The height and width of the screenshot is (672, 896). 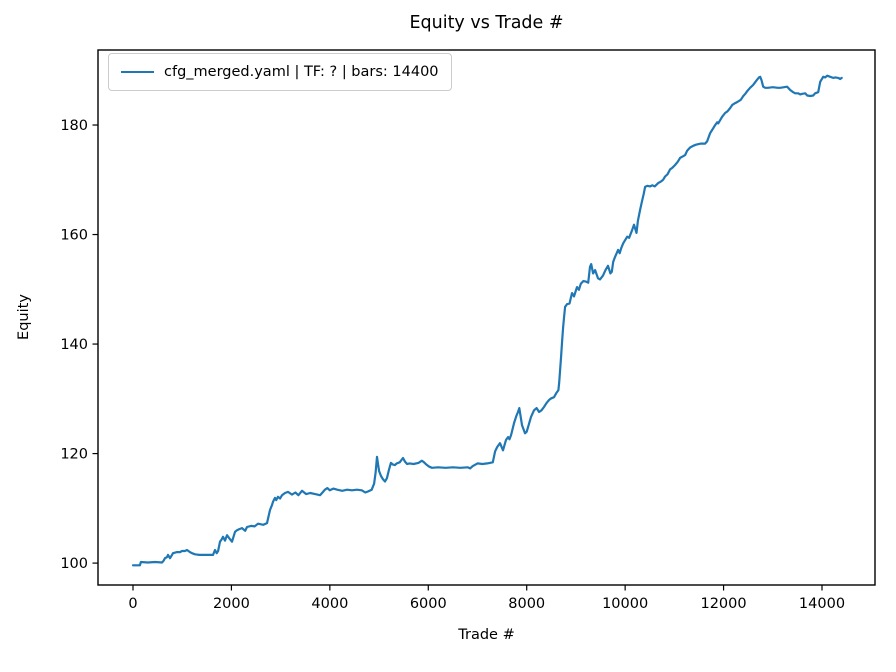 I want to click on y-tick-label: 140, so click(x=74, y=345).